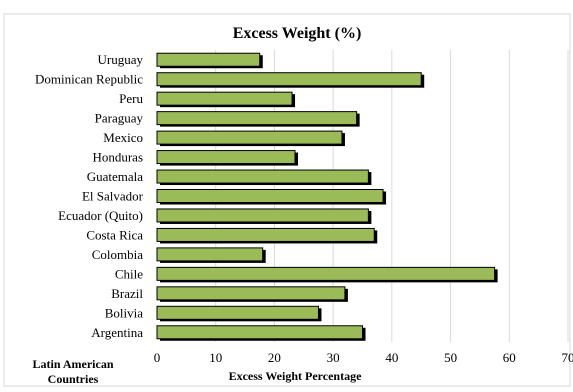 The width and height of the screenshot is (573, 392). What do you see at coordinates (450, 357) in the screenshot?
I see `x-tick-label: 50` at bounding box center [450, 357].